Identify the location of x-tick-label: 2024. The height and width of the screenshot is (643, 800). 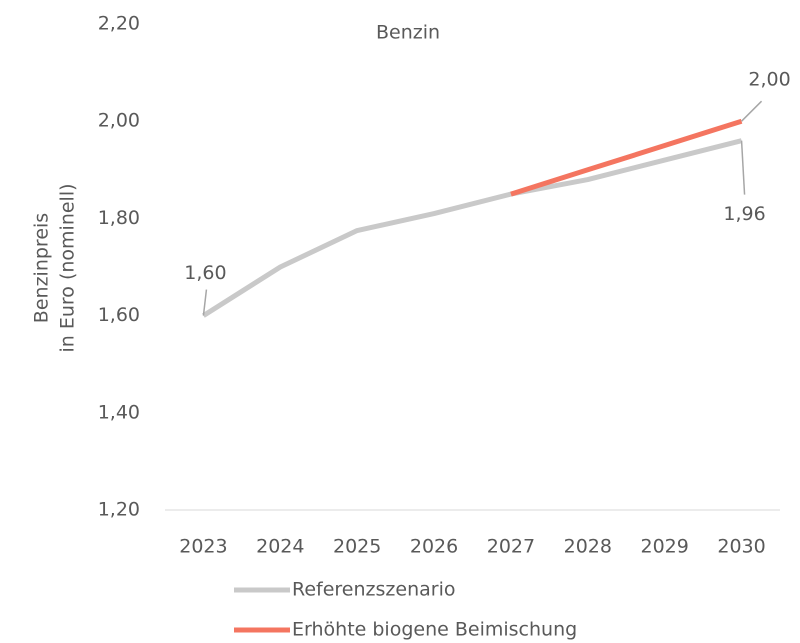
(280, 547).